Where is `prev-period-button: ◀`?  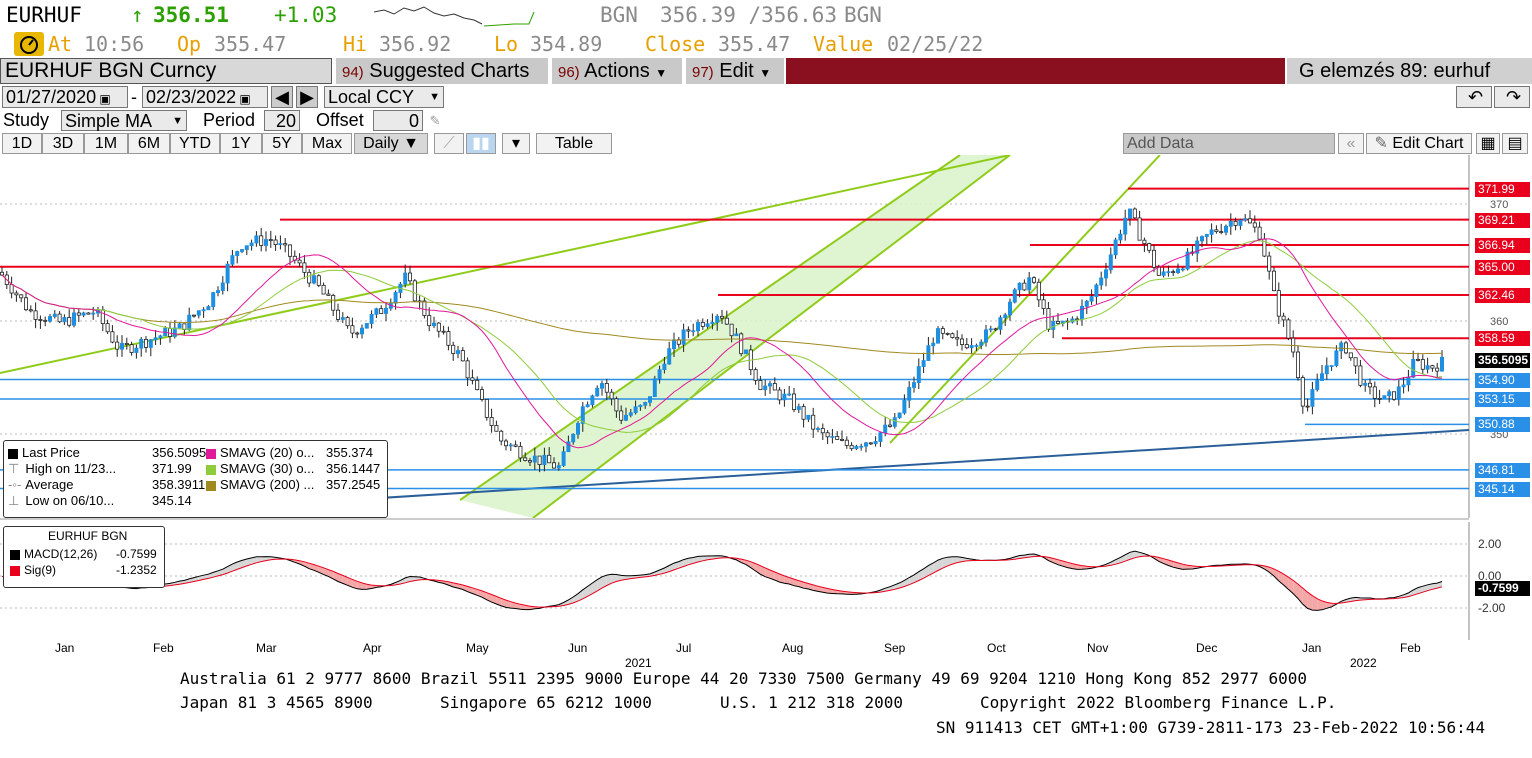 prev-period-button: ◀ is located at coordinates (282, 97).